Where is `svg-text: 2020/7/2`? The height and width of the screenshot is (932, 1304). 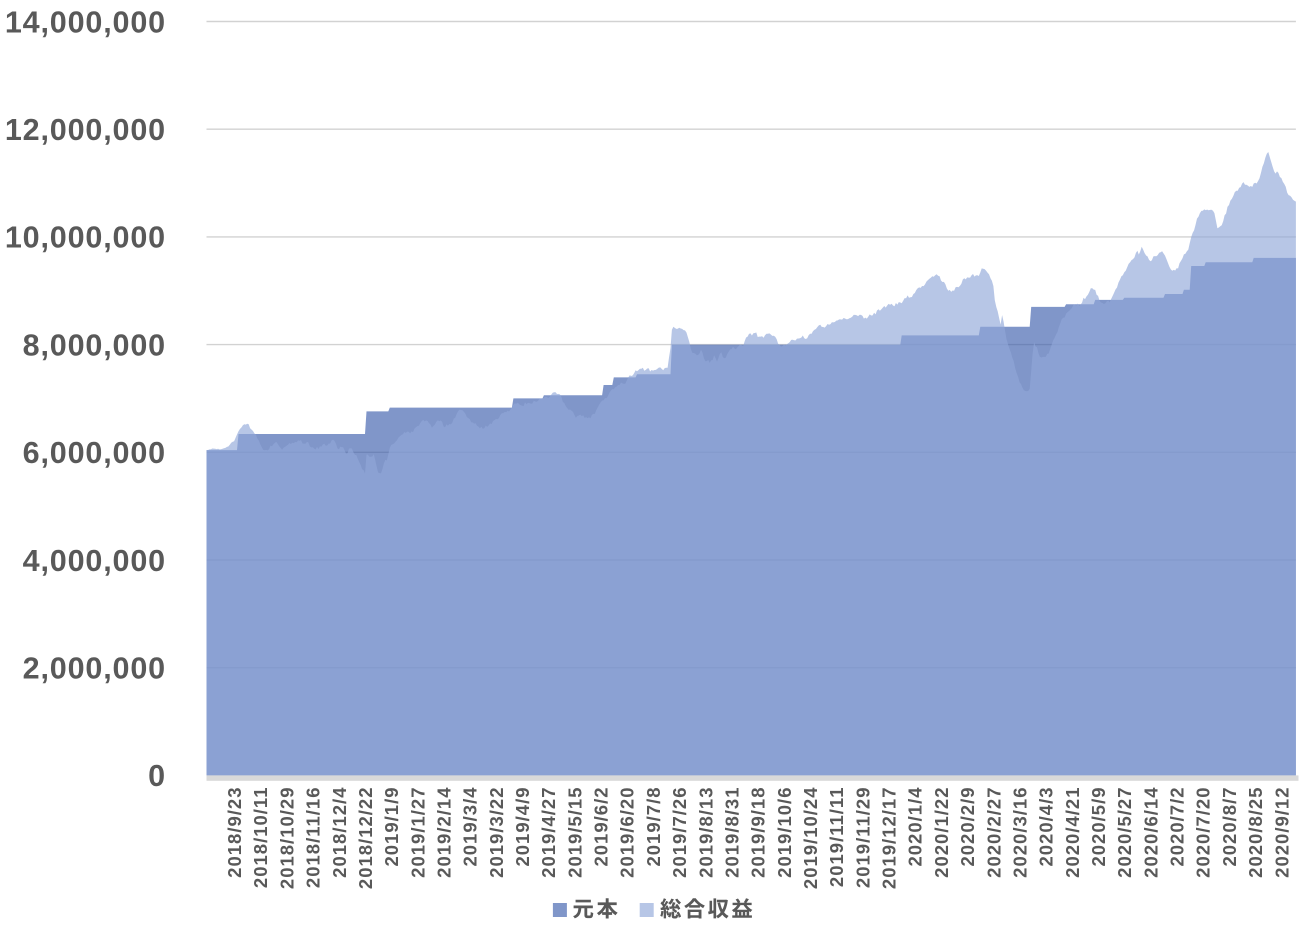
svg-text: 2020/7/2 is located at coordinates (1177, 827).